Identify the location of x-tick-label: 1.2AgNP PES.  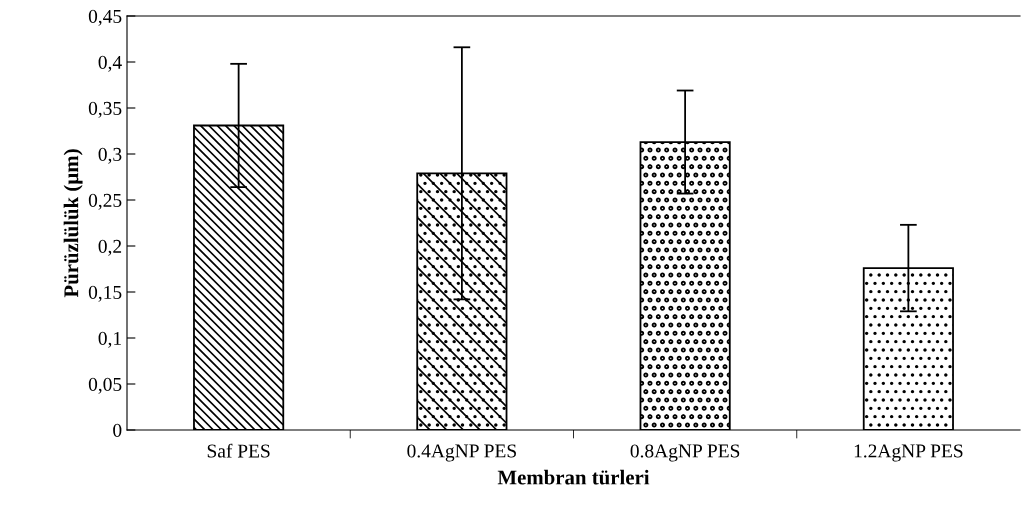
(908, 453).